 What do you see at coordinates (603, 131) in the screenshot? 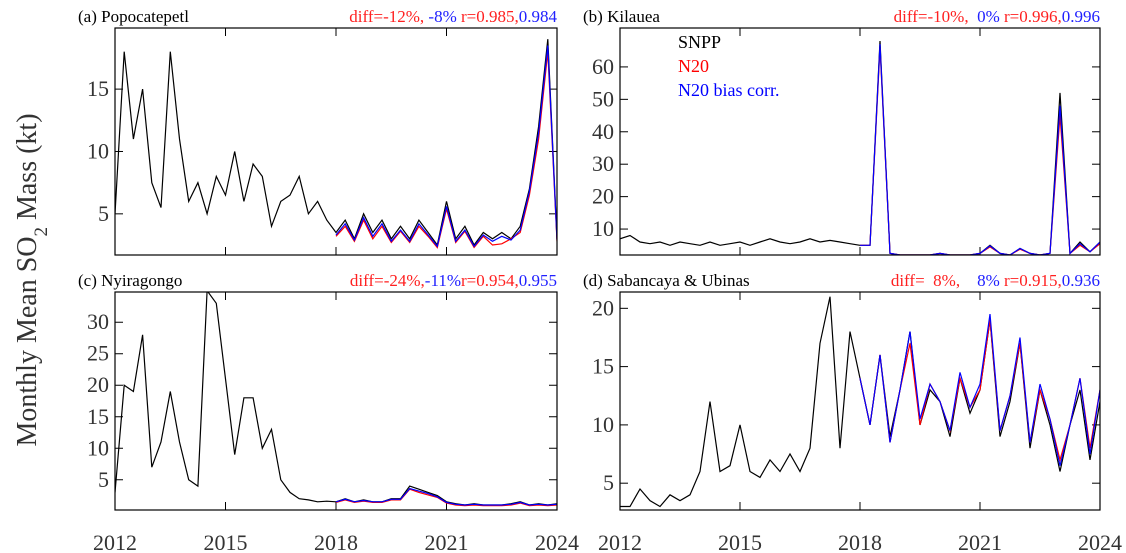
I see `y-tick-label: 40` at bounding box center [603, 131].